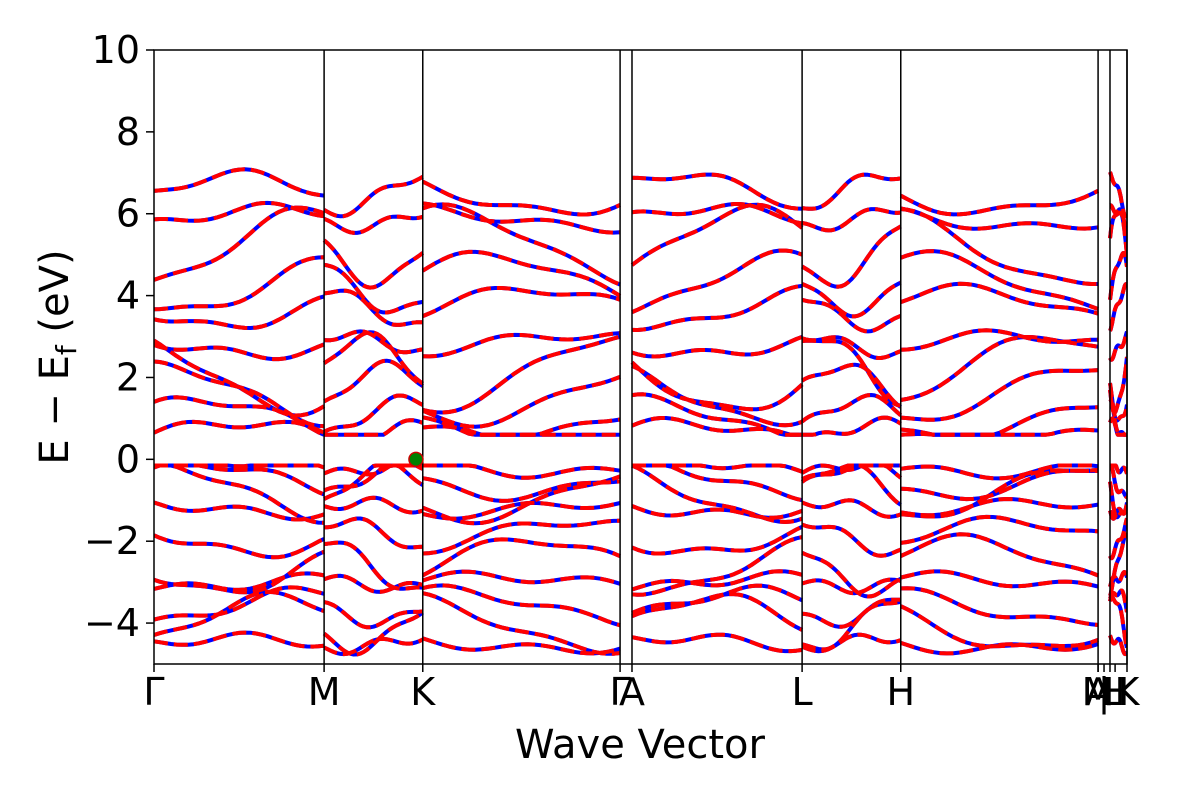 The image size is (1200, 800). I want to click on y-tick-label: −2, so click(112, 541).